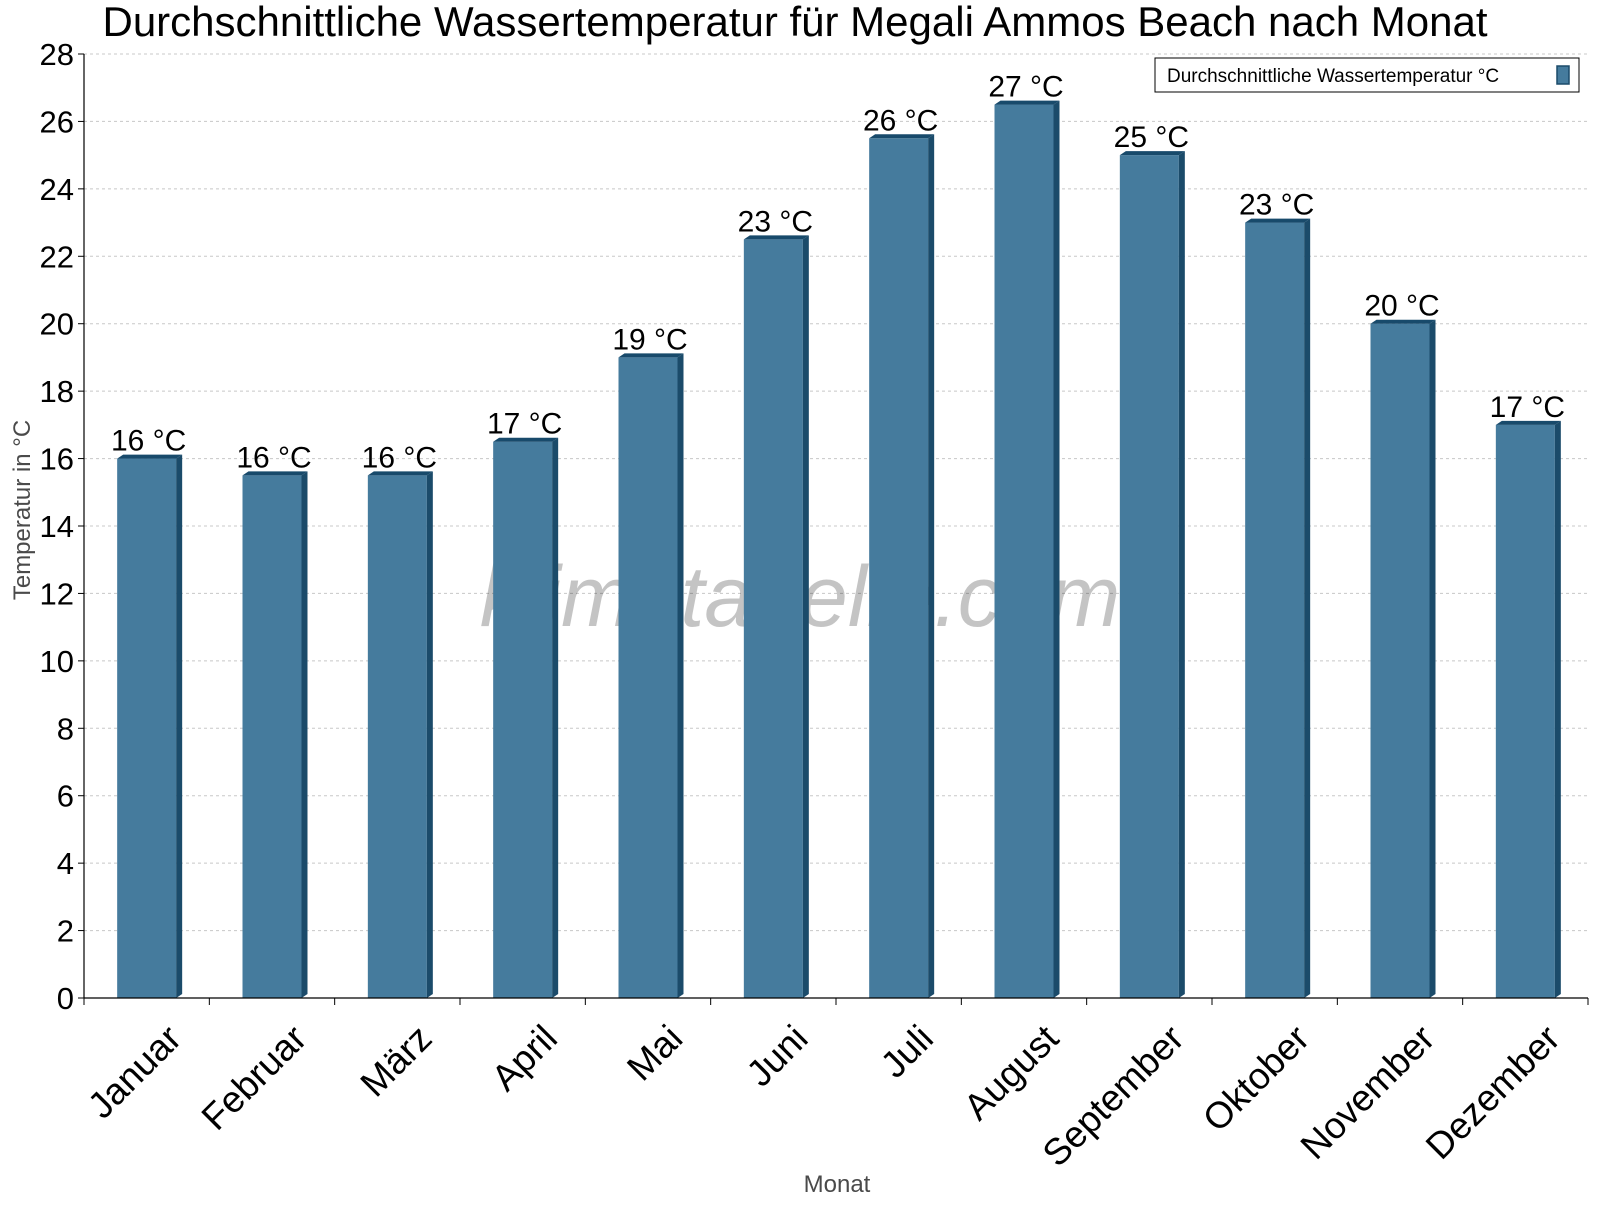  Describe the element at coordinates (57, 526) in the screenshot. I see `y-tick-label: 14` at that location.